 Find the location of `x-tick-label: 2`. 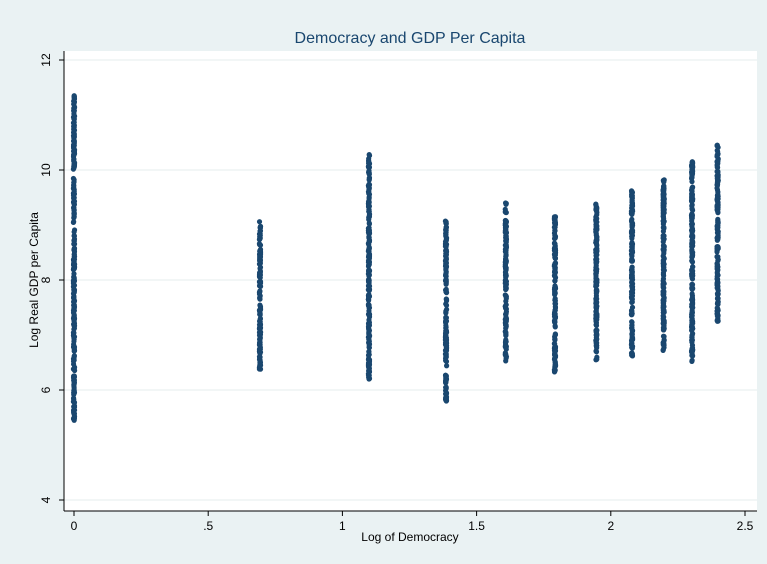

x-tick-label: 2 is located at coordinates (610, 526).